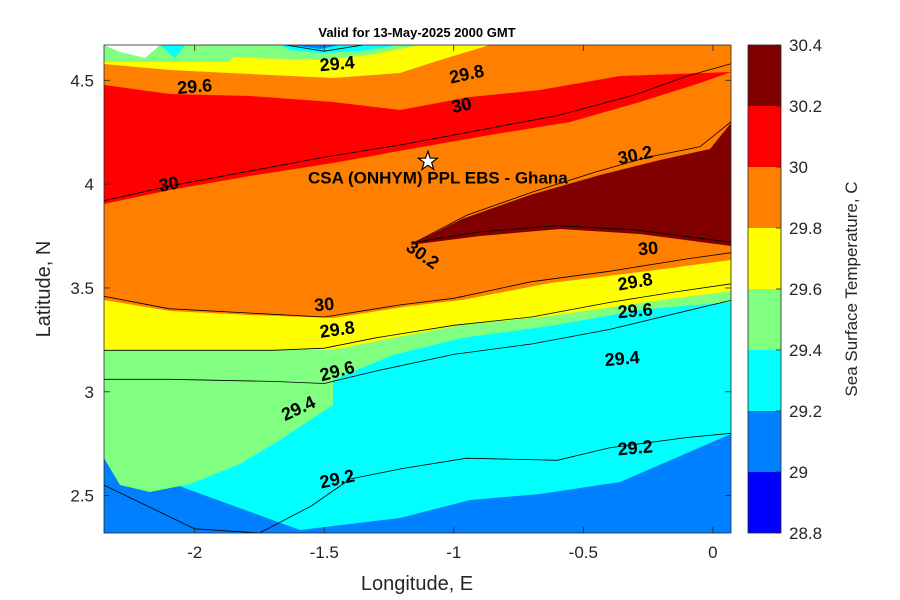 The width and height of the screenshot is (900, 600). What do you see at coordinates (805, 411) in the screenshot?
I see `colorbar-tick-label: 29.2` at bounding box center [805, 411].